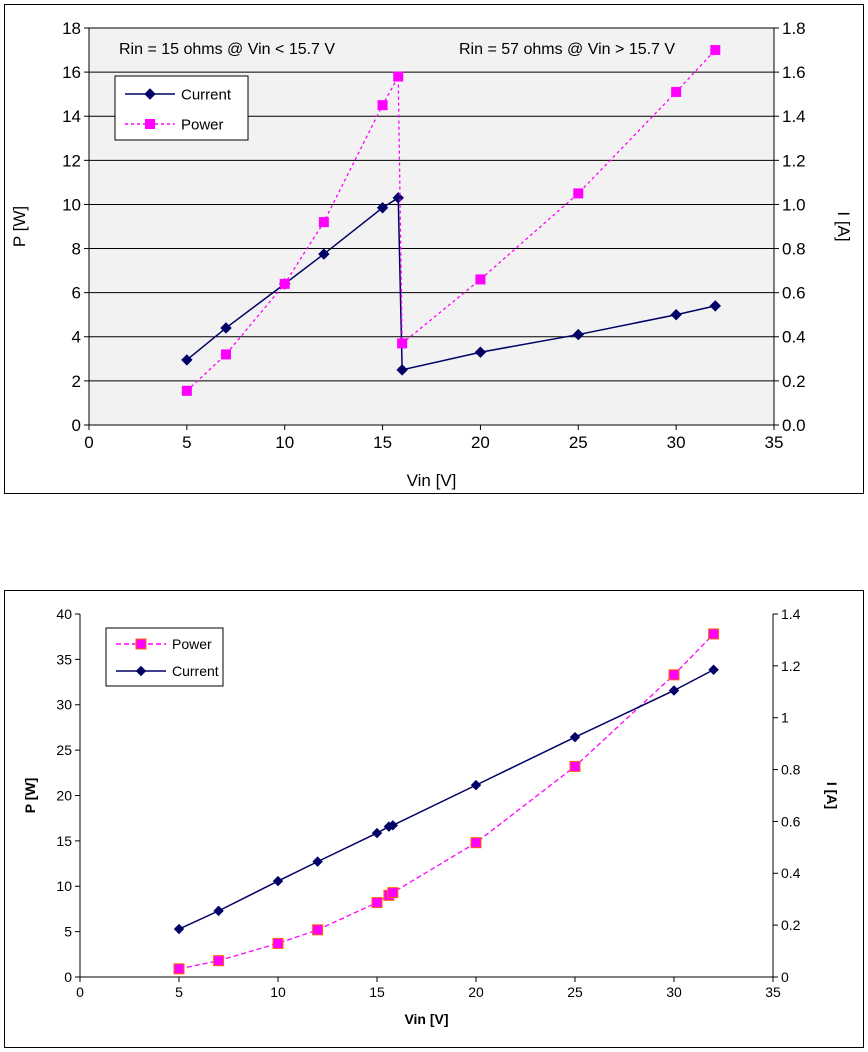 This screenshot has height=1052, width=868. Describe the element at coordinates (64, 841) in the screenshot. I see `chart-2-y-tick-label: 15` at that location.